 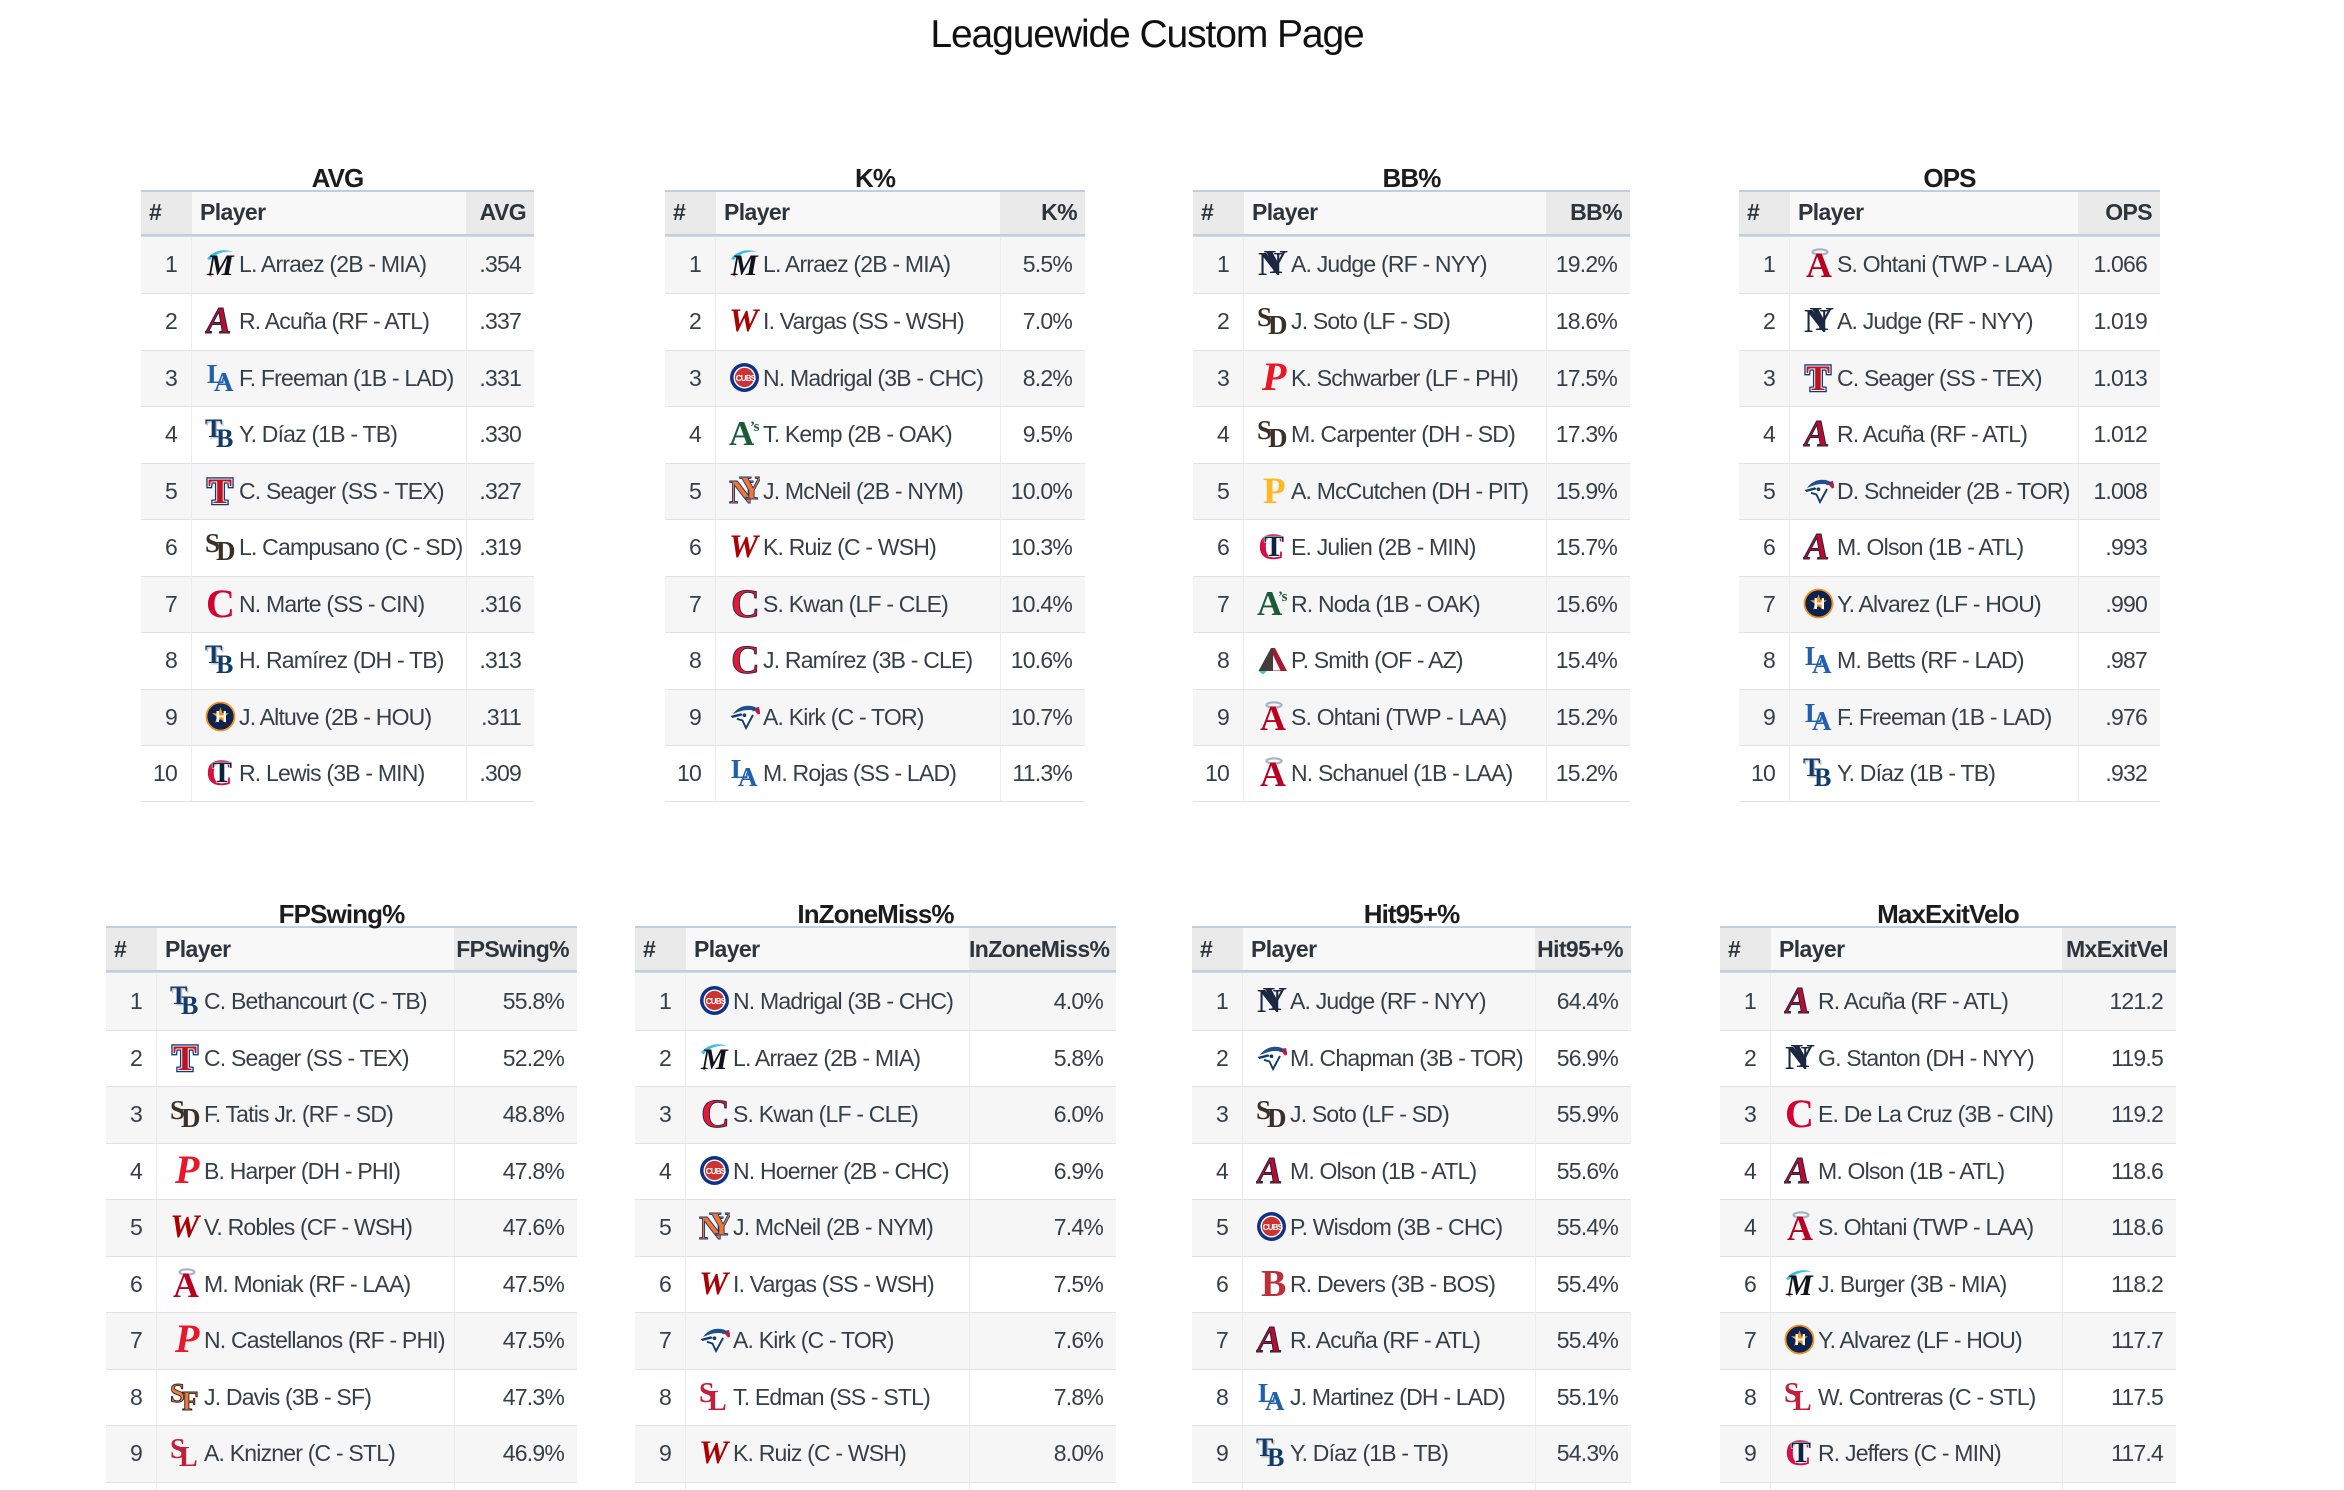 I want to click on svg-text: F, so click(x=190, y=1399).